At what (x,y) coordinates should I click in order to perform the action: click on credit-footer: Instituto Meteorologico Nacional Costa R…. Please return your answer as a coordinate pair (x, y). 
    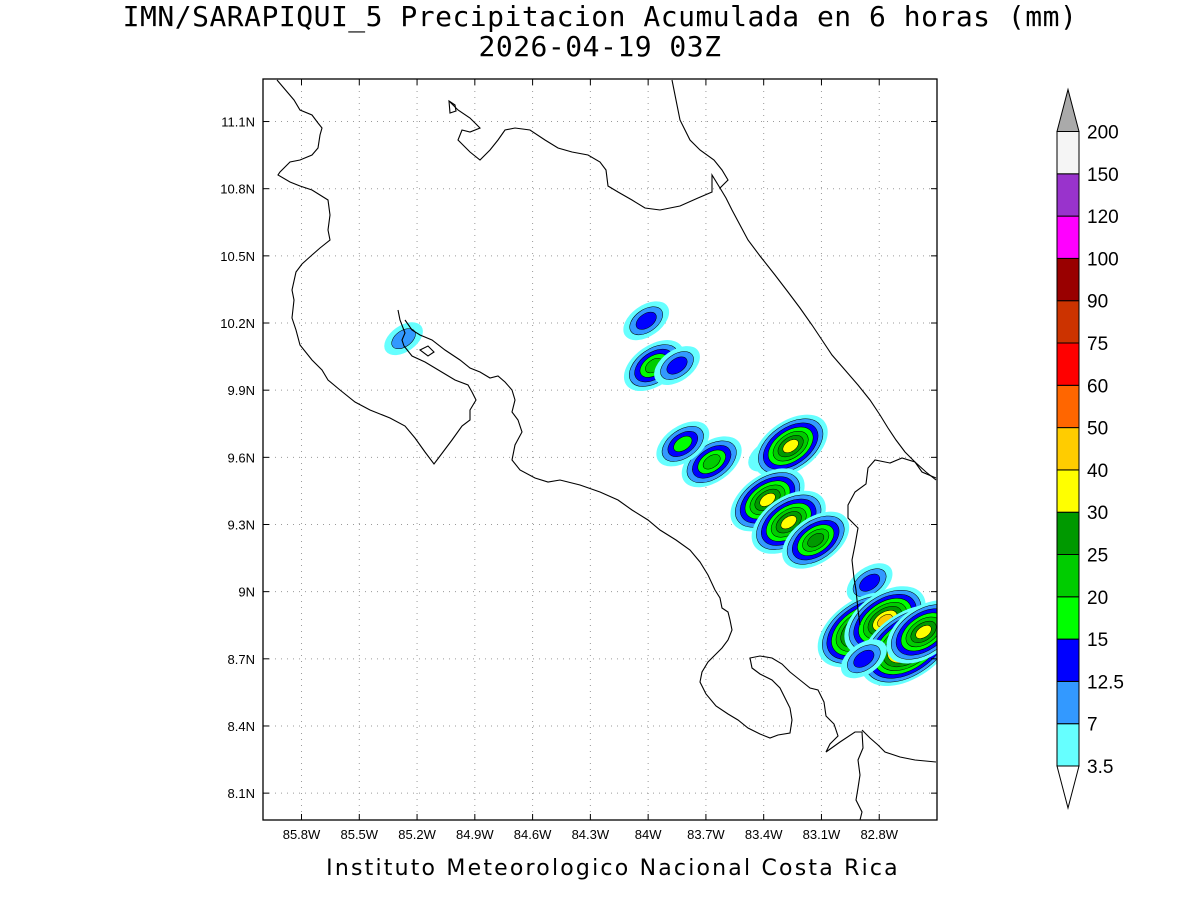
    Looking at the image, I should click on (613, 868).